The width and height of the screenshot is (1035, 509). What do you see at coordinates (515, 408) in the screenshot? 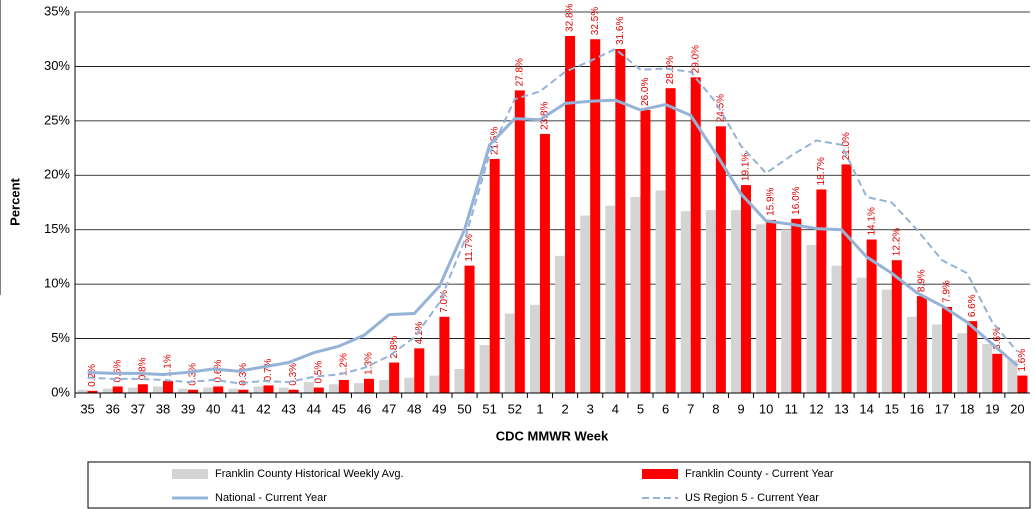
I see `x-tick-label: 52` at bounding box center [515, 408].